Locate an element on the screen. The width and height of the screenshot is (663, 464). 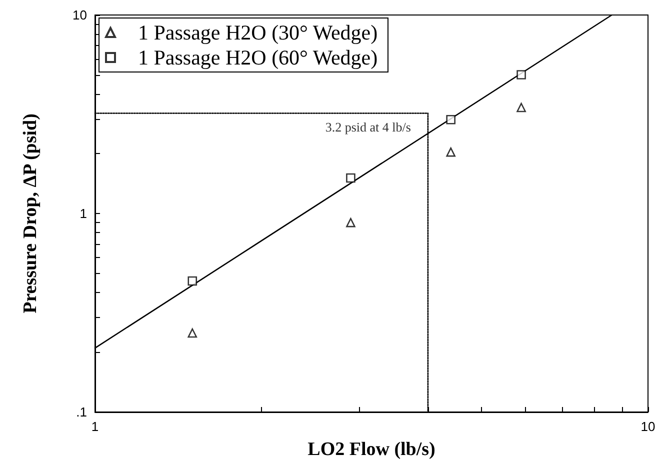
y-axis-title: Pressure Drop, ΔP (psid) is located at coordinates (30, 214).